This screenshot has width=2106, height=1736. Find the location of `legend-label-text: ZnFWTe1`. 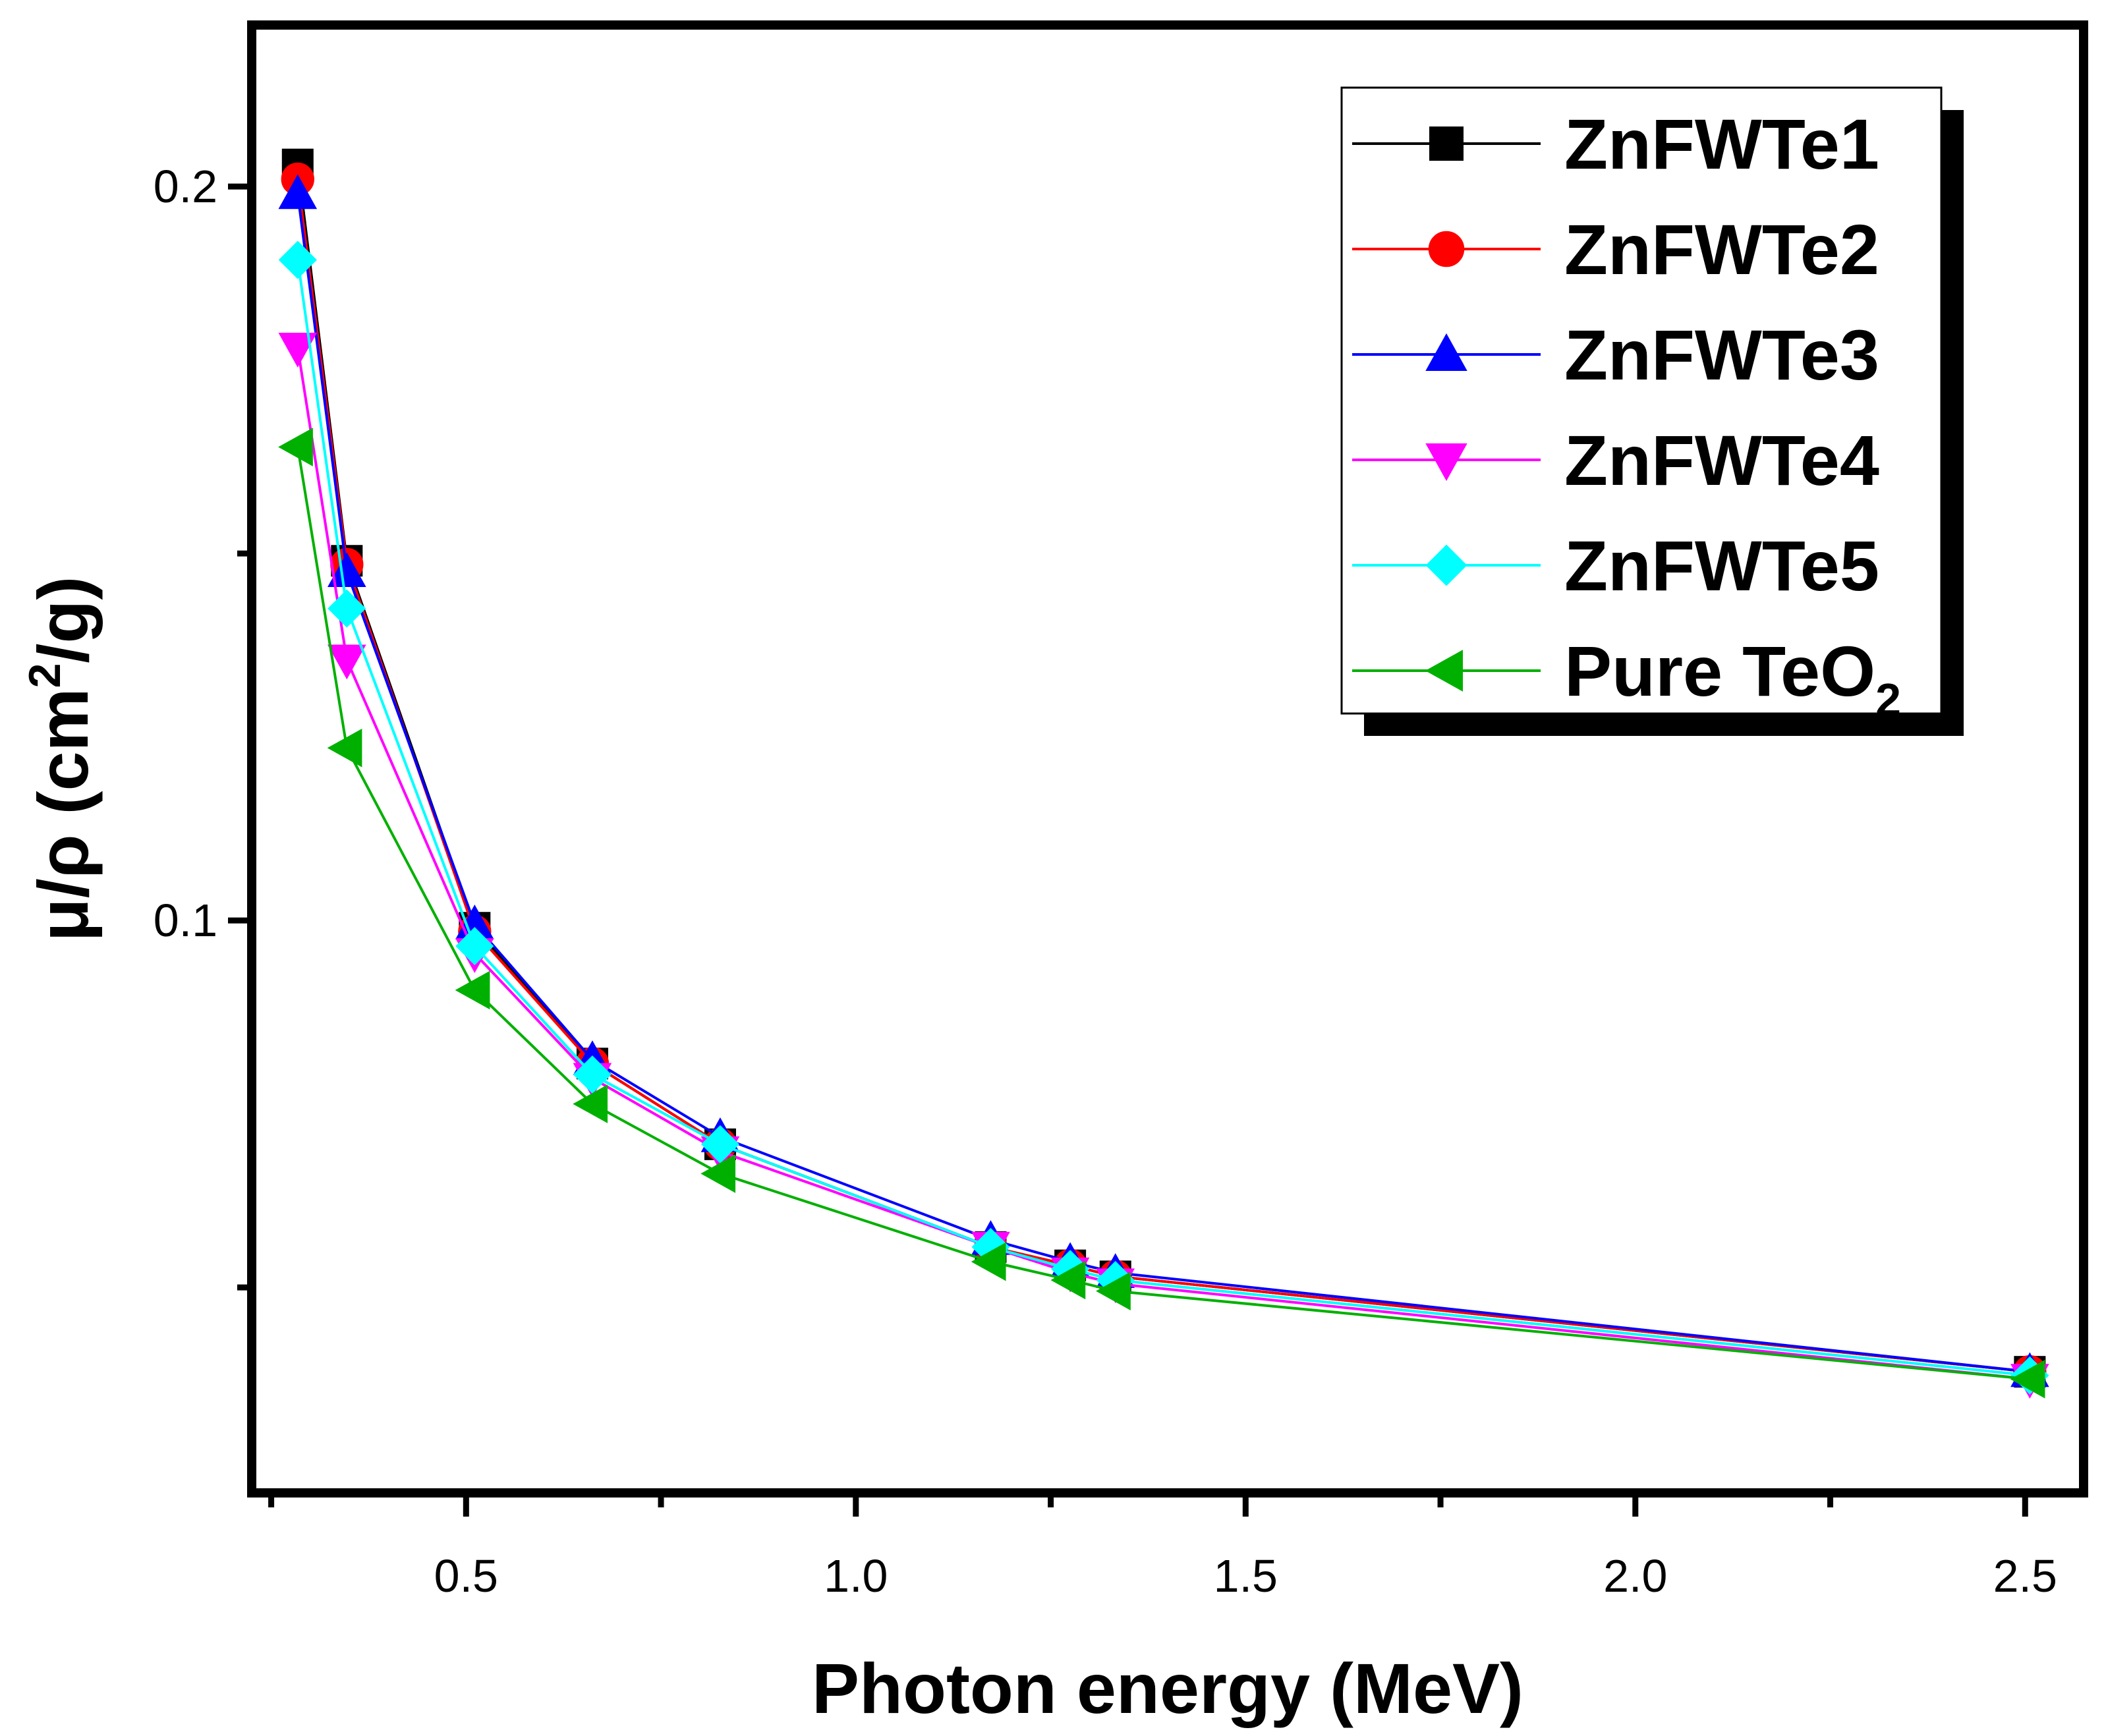

legend-label-text: ZnFWTe1 is located at coordinates (1722, 144).